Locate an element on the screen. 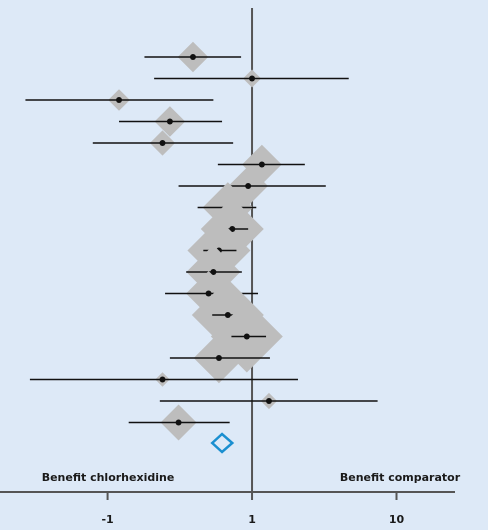  summary-diamond is located at coordinates (222, 443).